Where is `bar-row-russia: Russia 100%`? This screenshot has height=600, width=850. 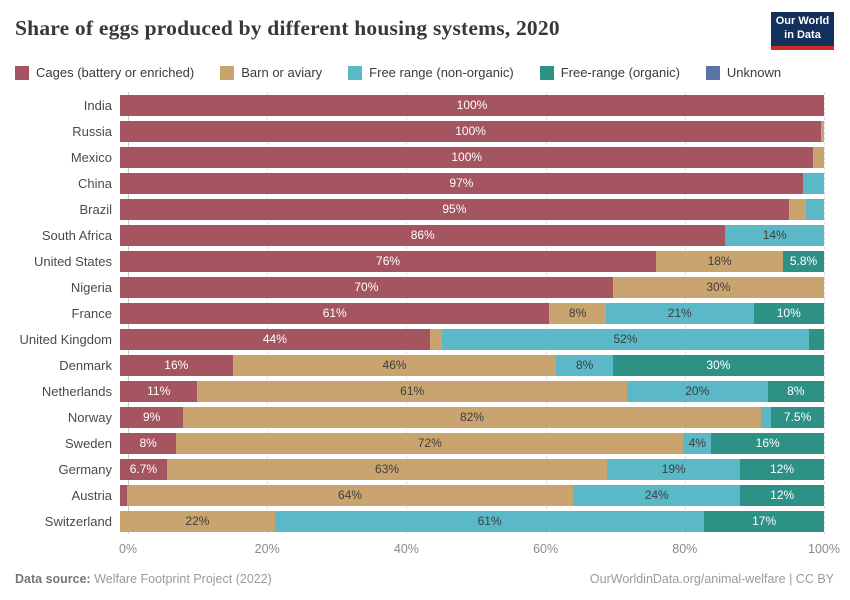 bar-row-russia: Russia 100% is located at coordinates (419, 131).